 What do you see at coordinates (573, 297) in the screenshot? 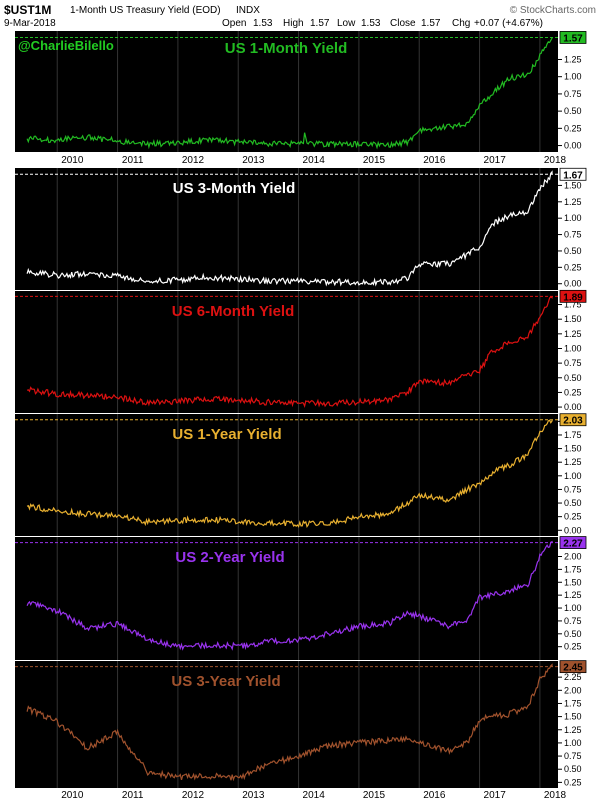
I see `last-value-label: 1.89` at bounding box center [573, 297].